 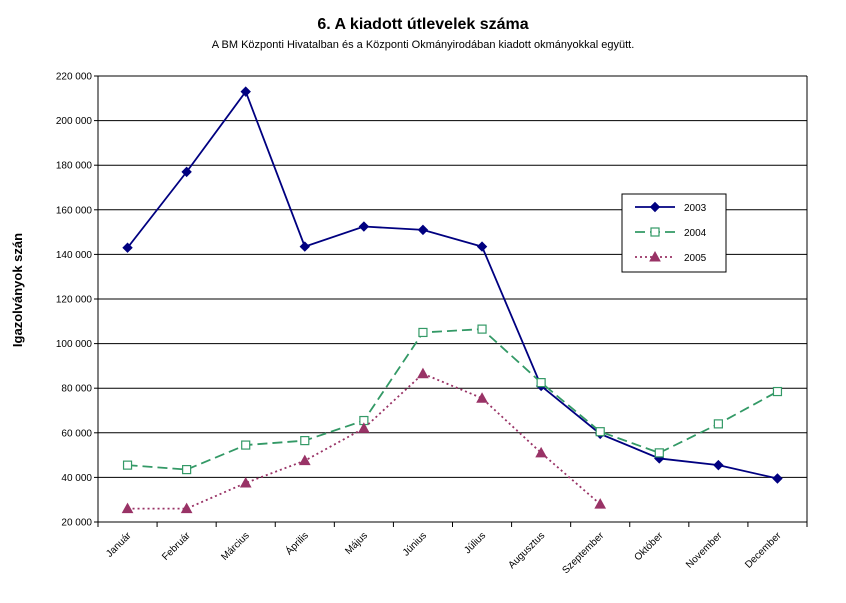 What do you see at coordinates (76, 523) in the screenshot?
I see `y-tick-label: 20 000` at bounding box center [76, 523].